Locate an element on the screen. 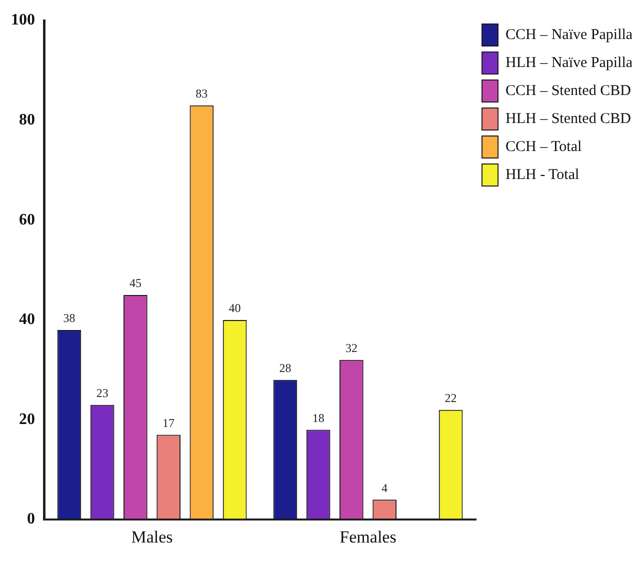 The image size is (644, 564). x-tick-label: Females is located at coordinates (368, 536).